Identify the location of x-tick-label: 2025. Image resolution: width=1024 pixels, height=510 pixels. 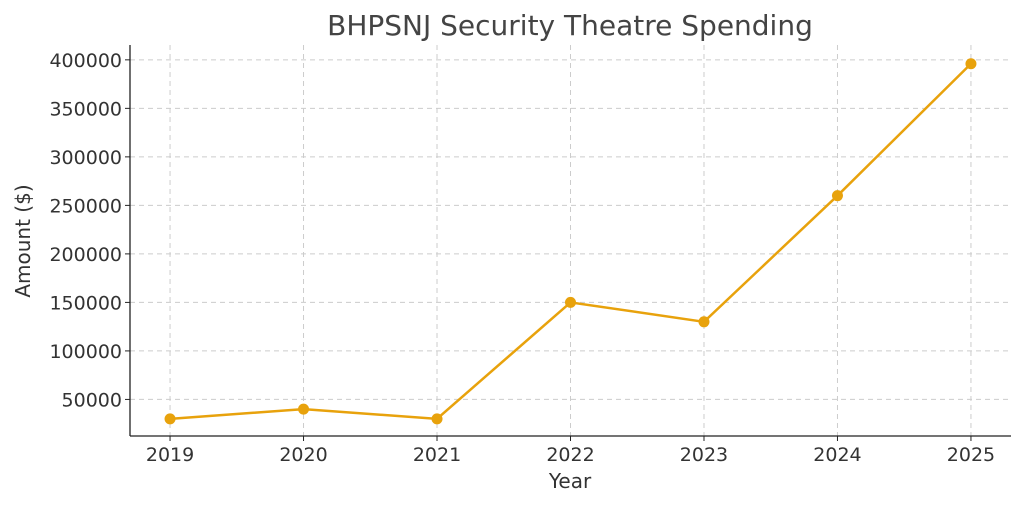
(971, 455).